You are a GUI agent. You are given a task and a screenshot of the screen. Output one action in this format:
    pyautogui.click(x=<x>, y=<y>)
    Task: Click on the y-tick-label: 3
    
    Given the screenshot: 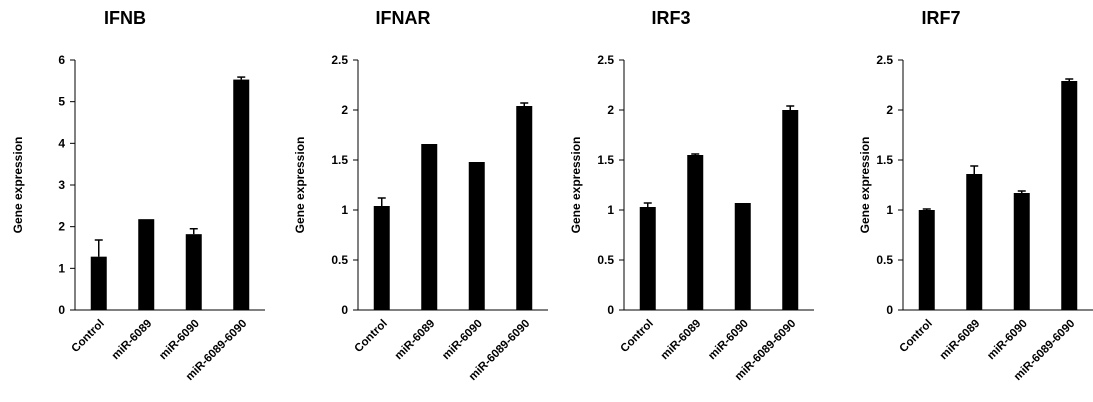 What is the action you would take?
    pyautogui.click(x=61, y=185)
    